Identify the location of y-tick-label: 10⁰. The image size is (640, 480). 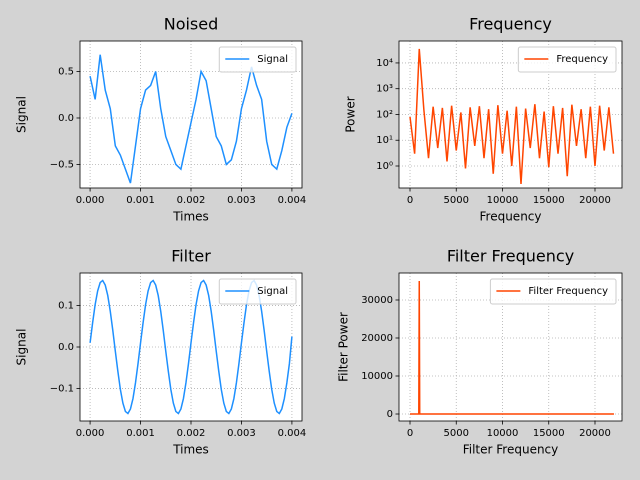
(384, 166).